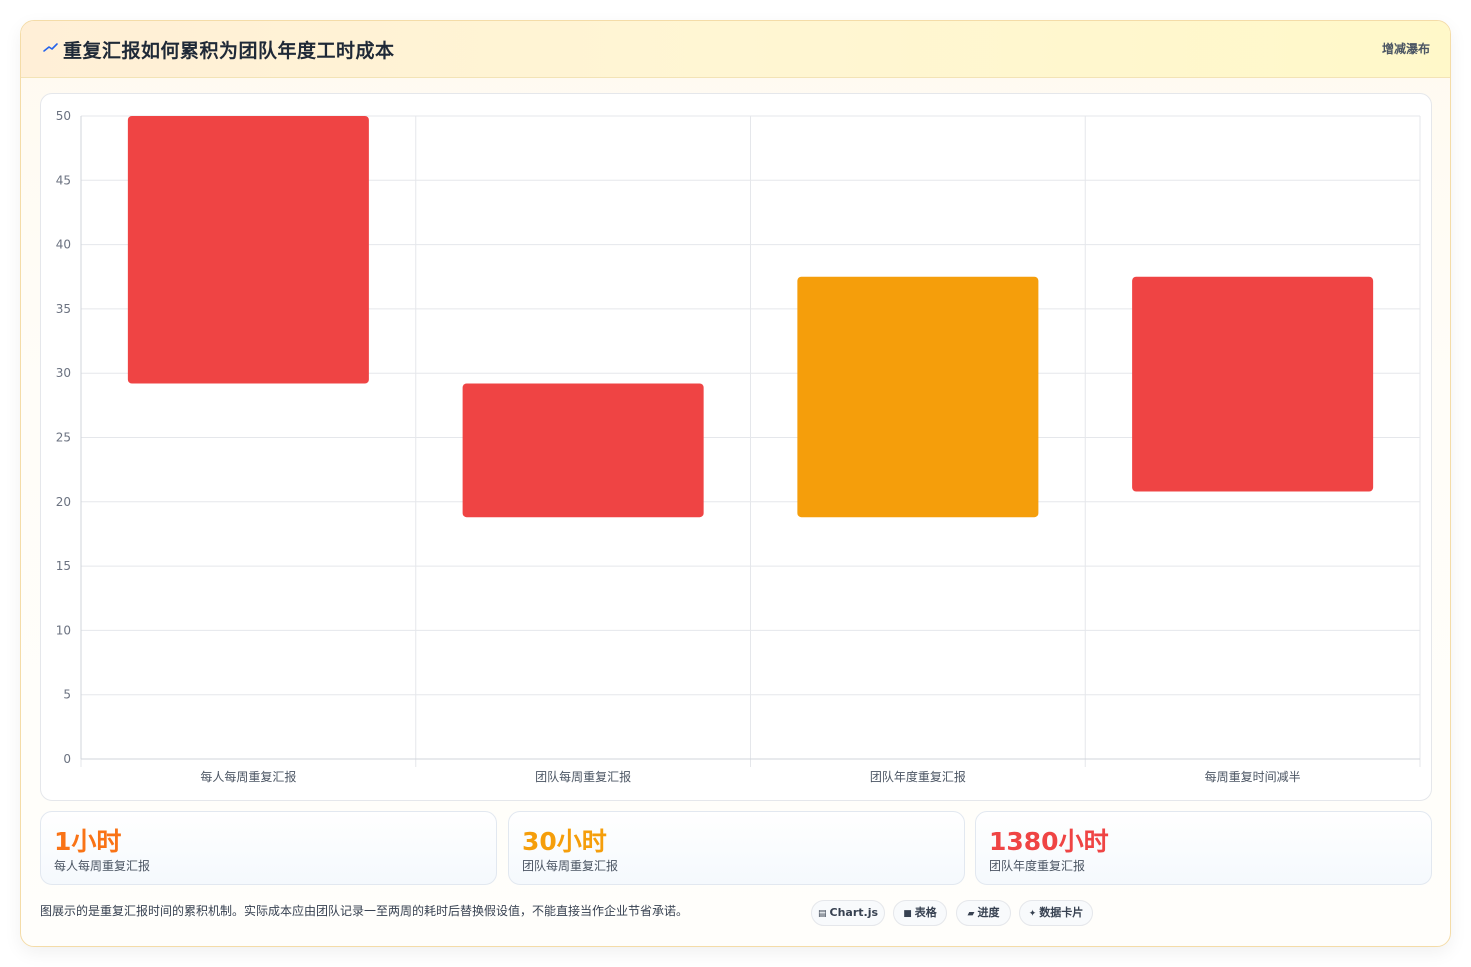 This screenshot has height=967, width=1471. I want to click on y-tick-label: 5, so click(67, 695).